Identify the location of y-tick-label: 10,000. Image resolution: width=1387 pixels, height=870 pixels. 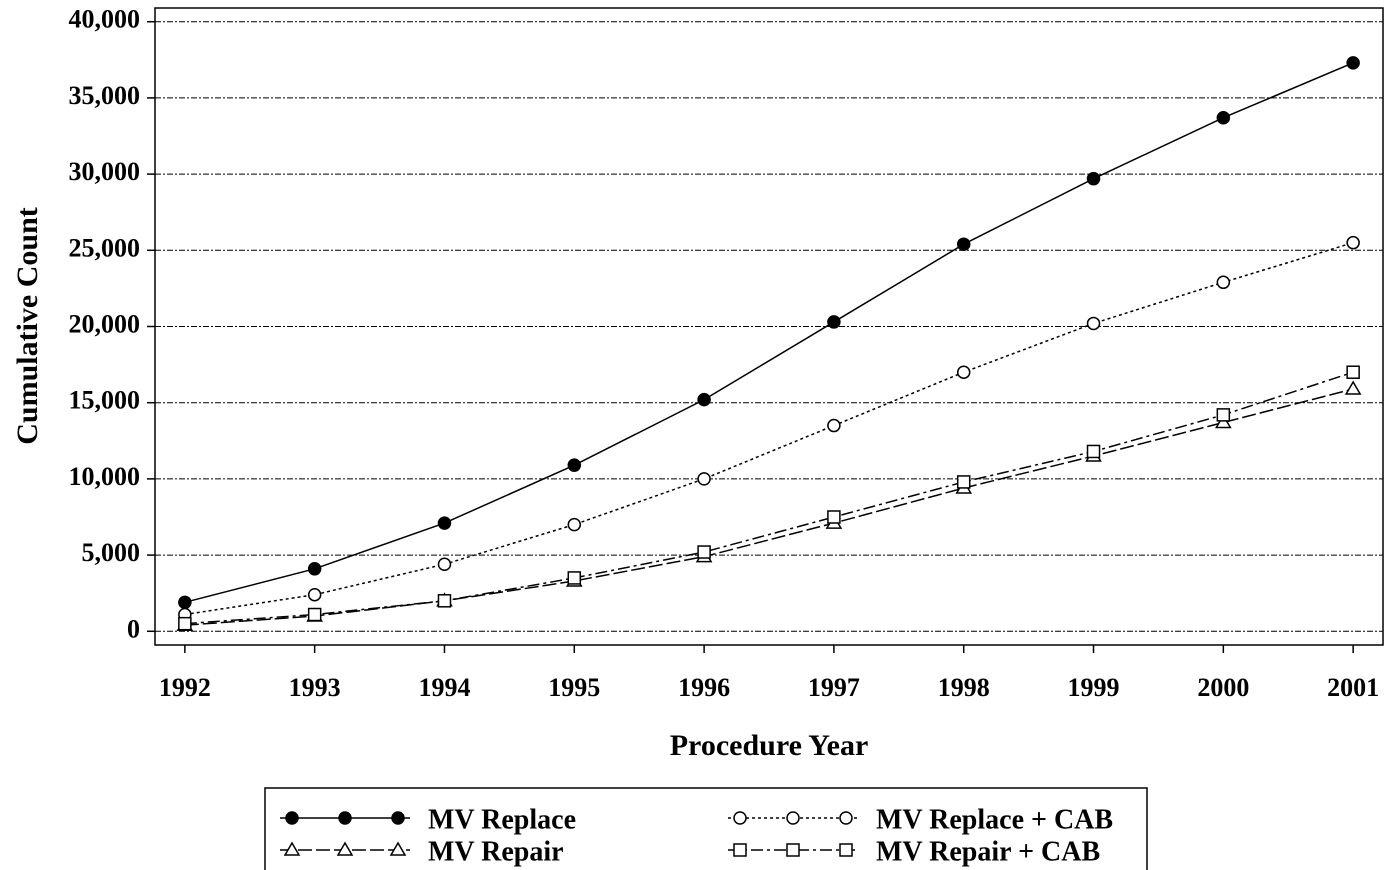
(105, 476).